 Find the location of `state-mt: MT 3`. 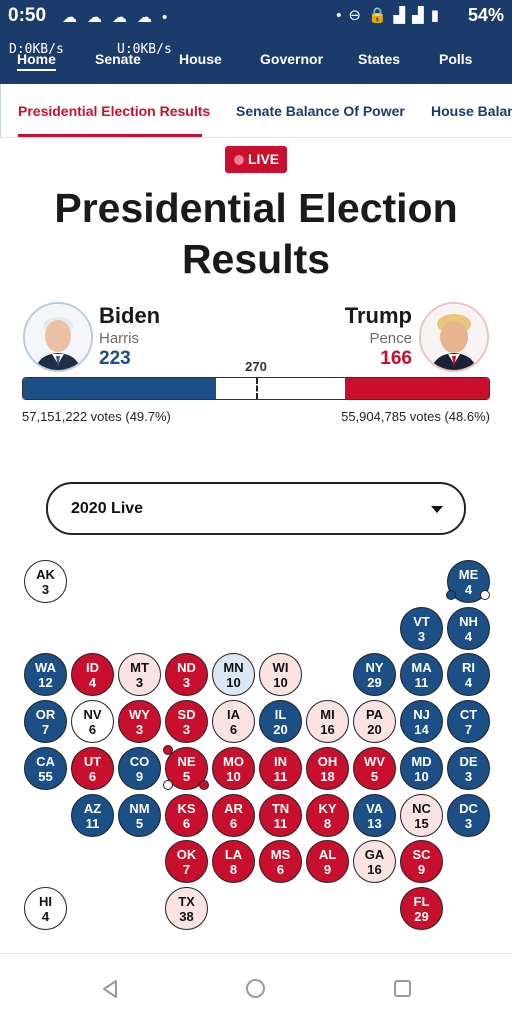

state-mt: MT 3 is located at coordinates (139, 675).